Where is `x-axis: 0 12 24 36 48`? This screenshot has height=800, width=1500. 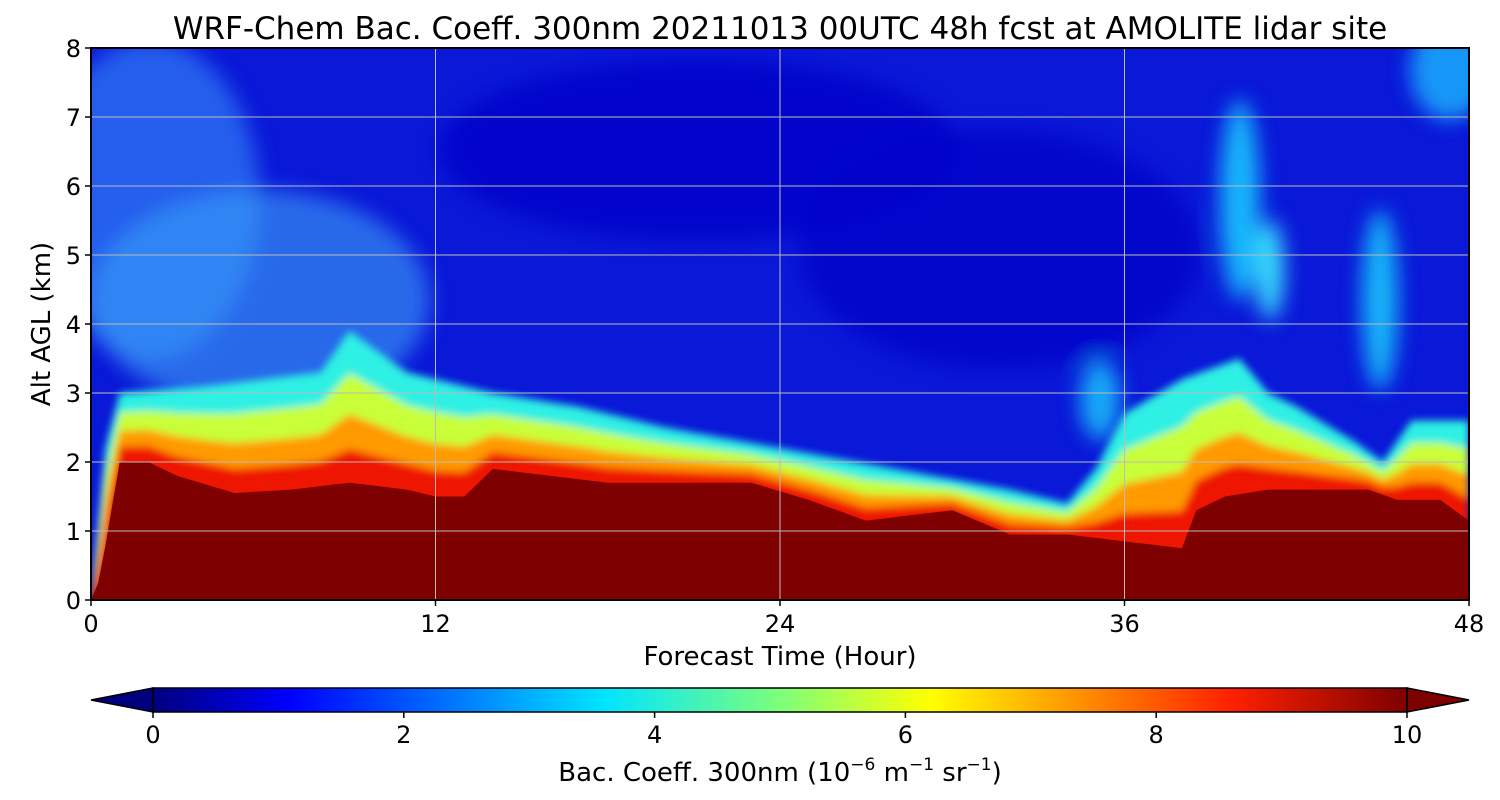 x-axis: 0 12 24 36 48 is located at coordinates (783, 619).